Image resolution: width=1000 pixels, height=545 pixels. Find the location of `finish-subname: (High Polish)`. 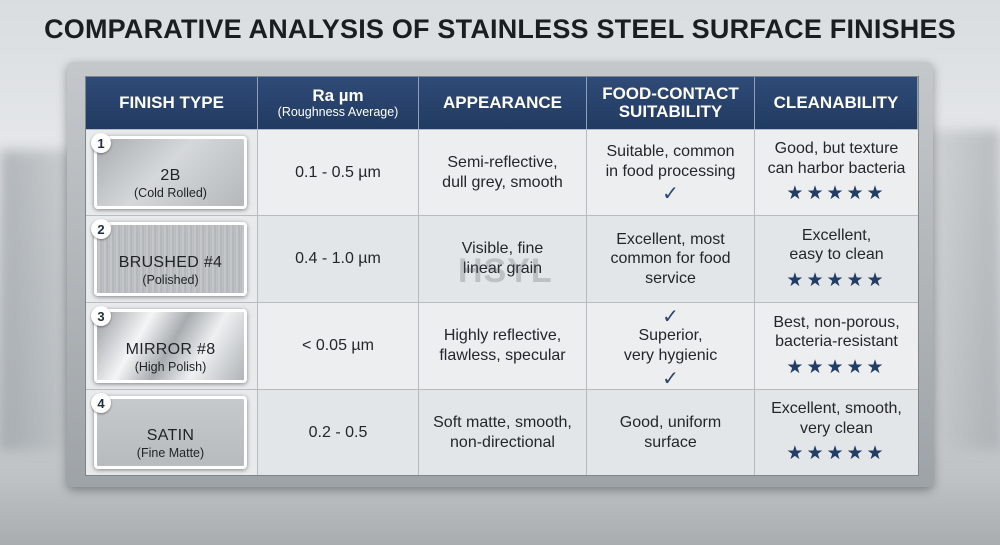

finish-subname: (High Polish) is located at coordinates (170, 367).